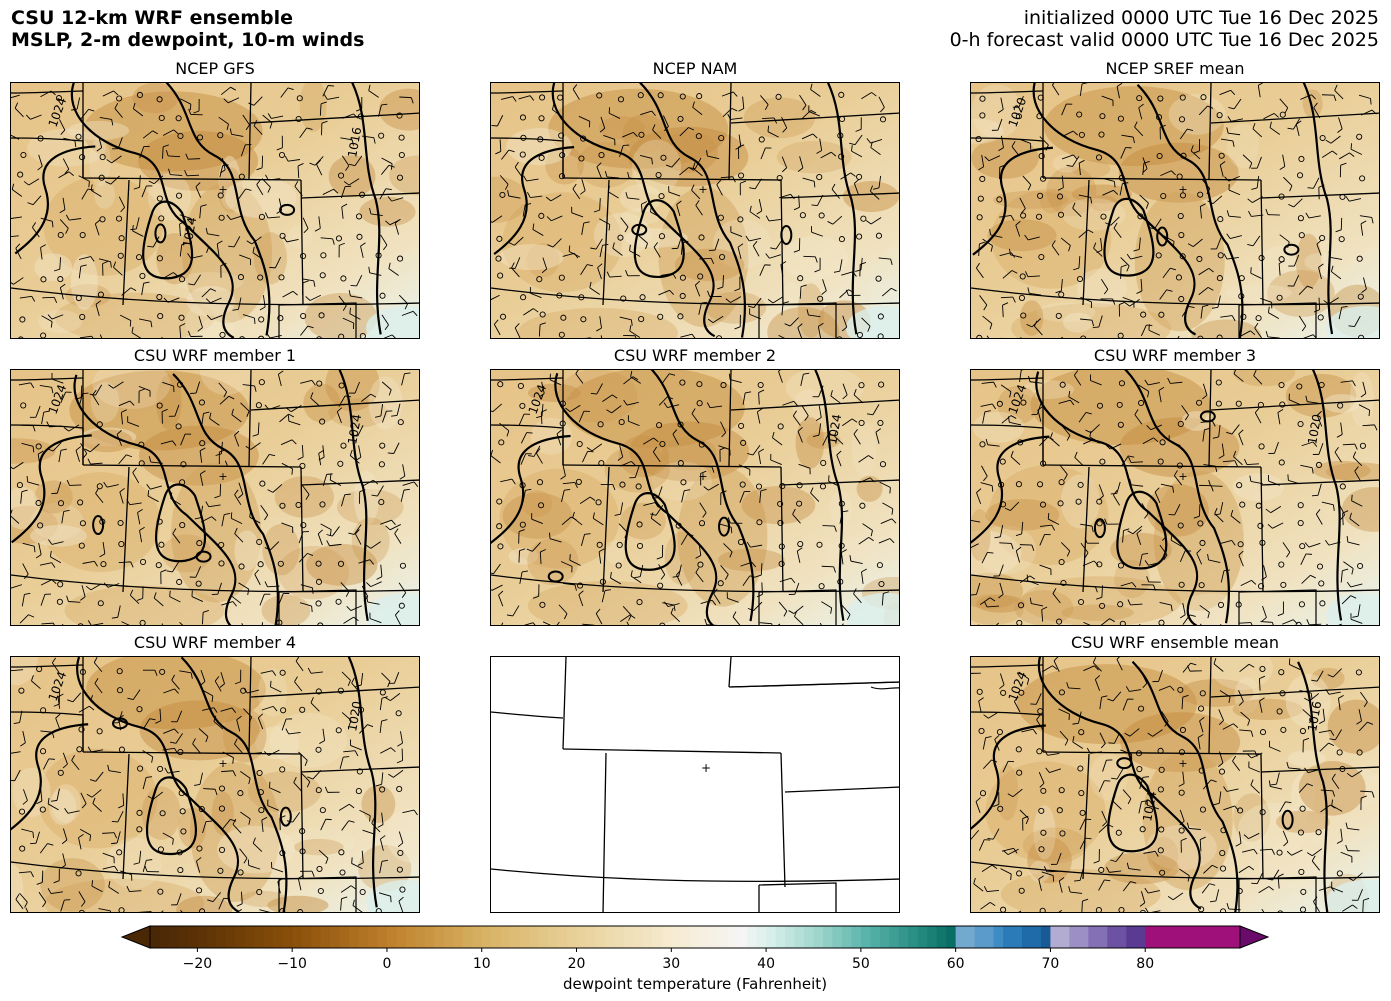  I want to click on map-panel-sref: +1020, so click(1175, 210).